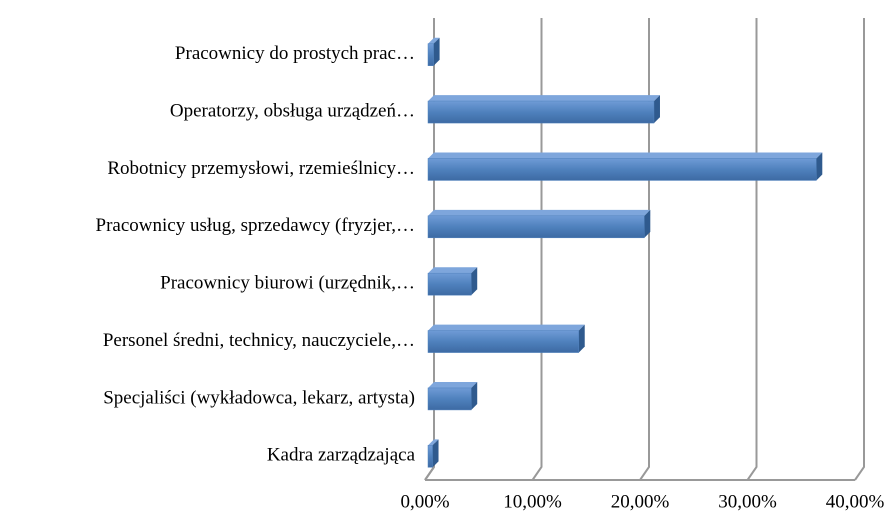 Image resolution: width=893 pixels, height=517 pixels. Describe the element at coordinates (532, 501) in the screenshot. I see `x-tick-label: 10,00%` at that location.